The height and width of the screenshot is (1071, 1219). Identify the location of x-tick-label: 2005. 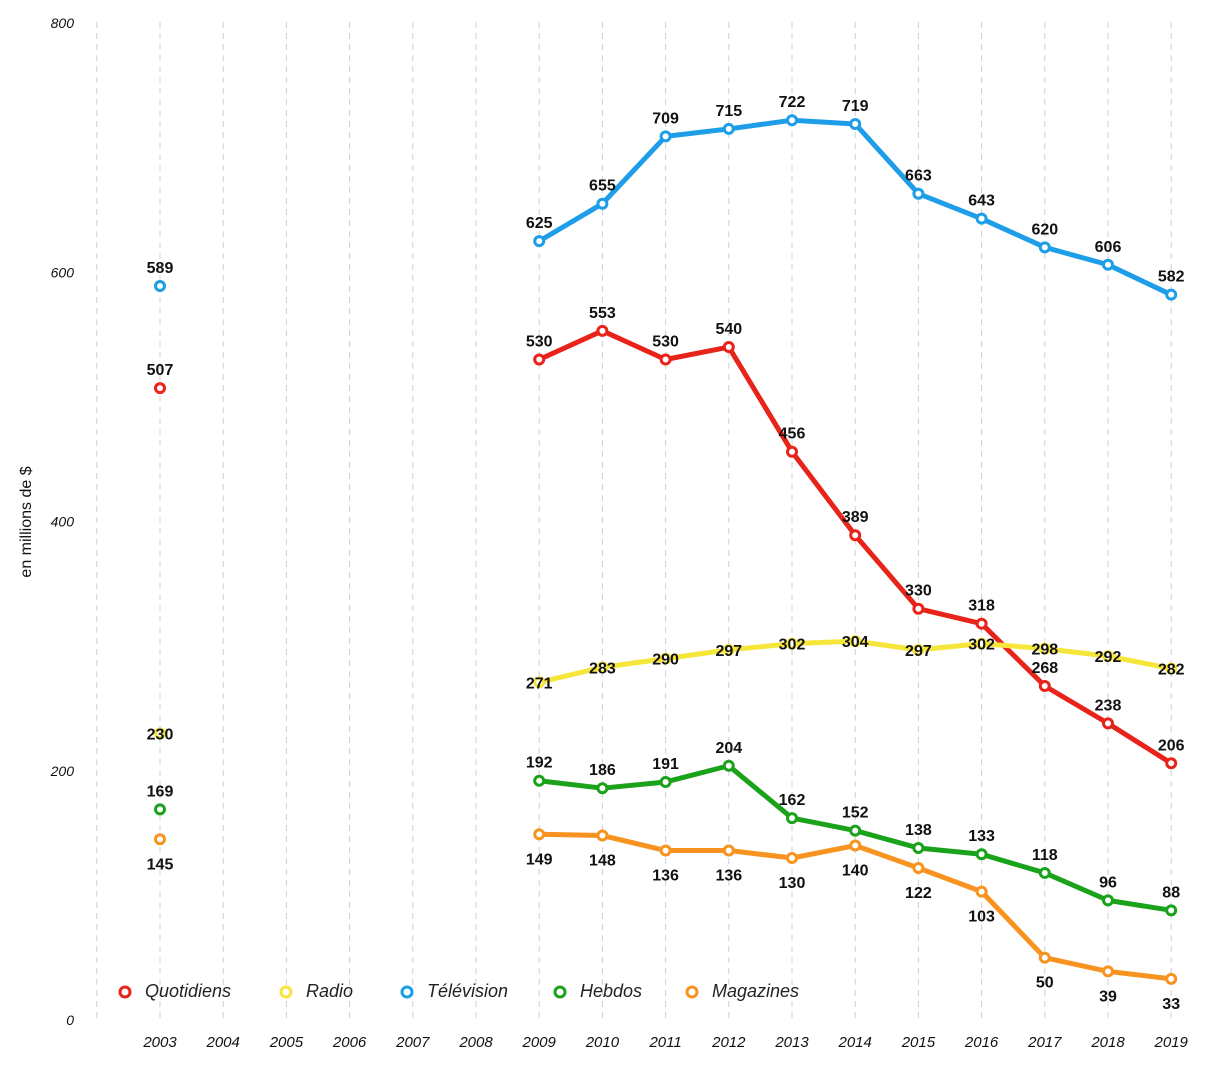
(286, 1042).